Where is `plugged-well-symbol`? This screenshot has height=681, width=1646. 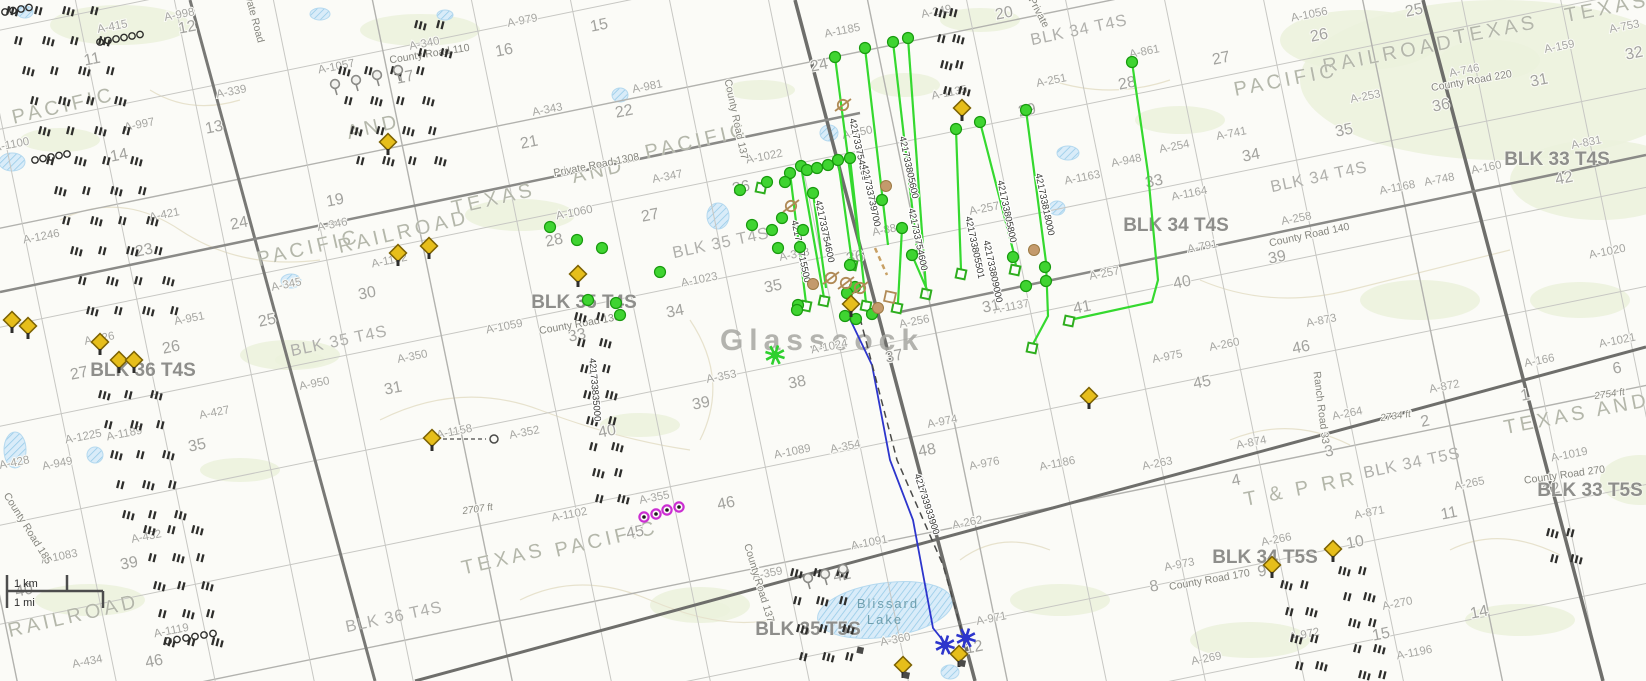
plugged-well-symbol is located at coordinates (831, 278).